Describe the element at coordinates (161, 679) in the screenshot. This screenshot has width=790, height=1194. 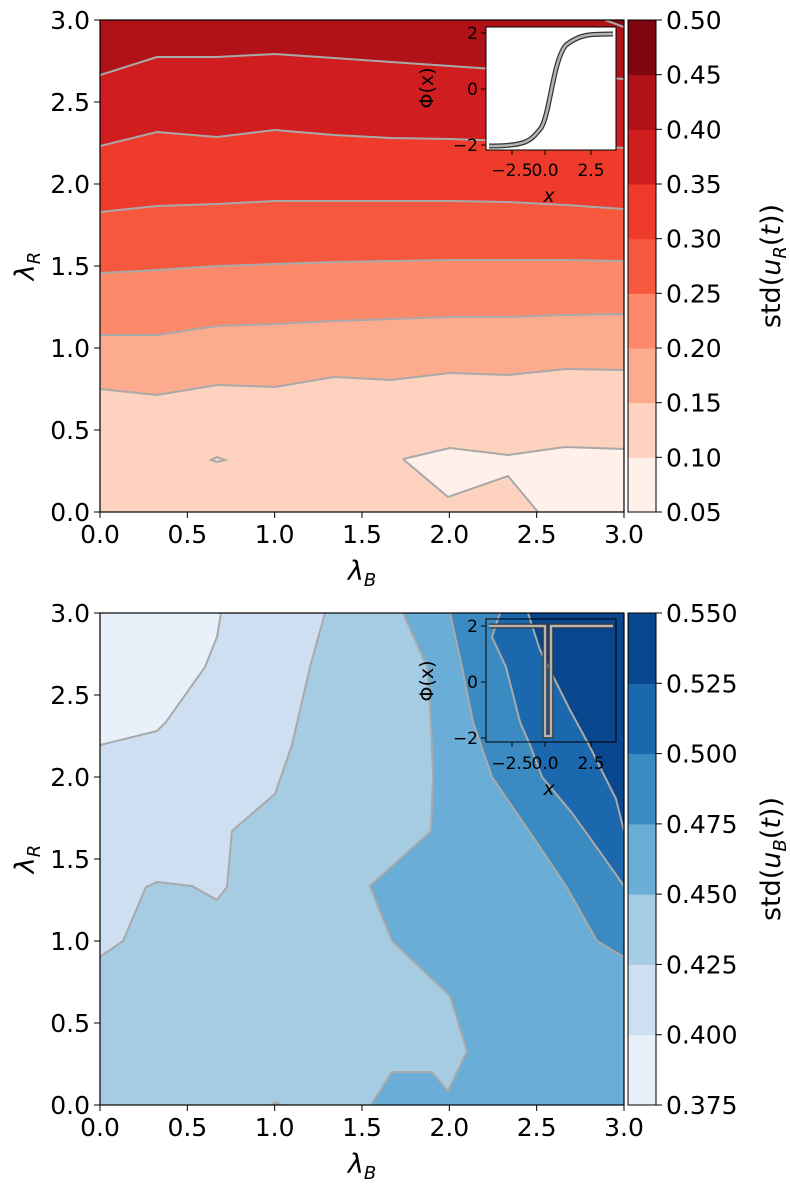
I see `bottom-contour-0.400` at that location.